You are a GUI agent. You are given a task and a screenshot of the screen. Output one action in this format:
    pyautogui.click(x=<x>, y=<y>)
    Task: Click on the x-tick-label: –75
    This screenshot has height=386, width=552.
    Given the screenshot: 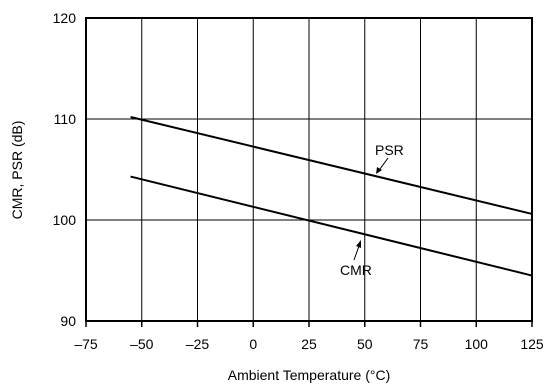 What is the action you would take?
    pyautogui.click(x=86, y=344)
    